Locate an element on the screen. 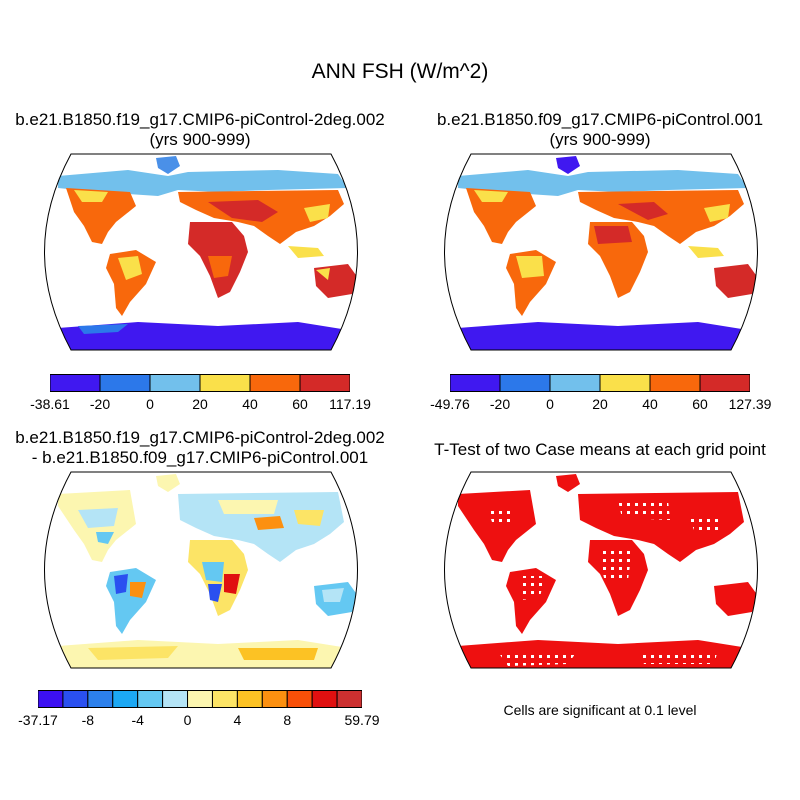  panel-2-boreal is located at coordinates (603, 183).